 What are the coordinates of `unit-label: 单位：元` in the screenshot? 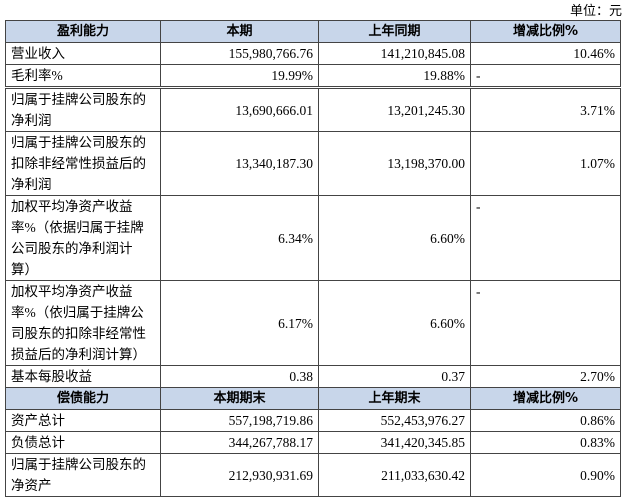 It's located at (595, 10).